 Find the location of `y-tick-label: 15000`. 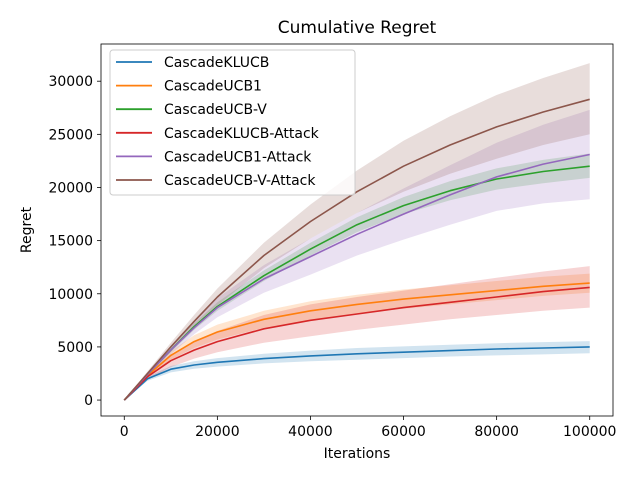

y-tick-label: 15000 is located at coordinates (70, 242).